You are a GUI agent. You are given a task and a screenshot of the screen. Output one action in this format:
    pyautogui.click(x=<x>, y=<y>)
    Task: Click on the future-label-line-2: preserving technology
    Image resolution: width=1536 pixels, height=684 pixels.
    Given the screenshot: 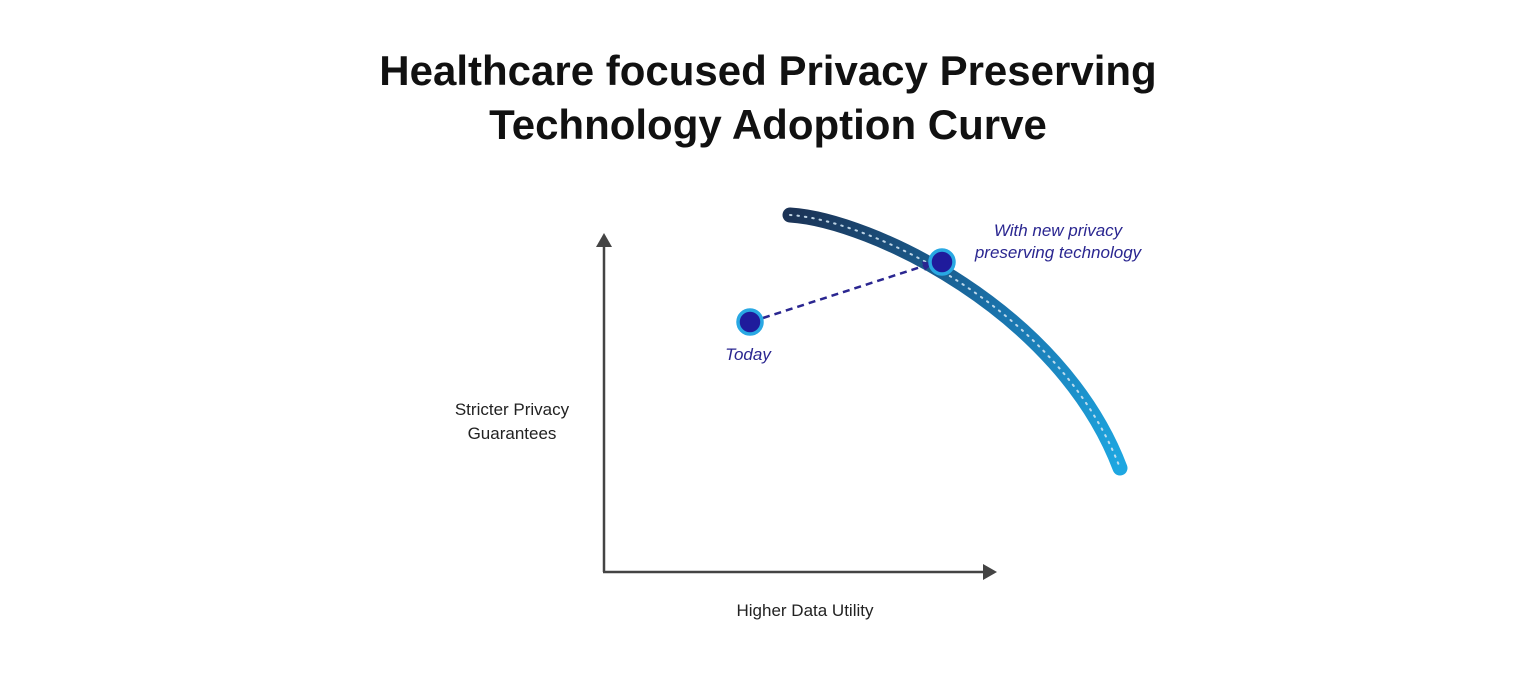 What is the action you would take?
    pyautogui.click(x=1058, y=252)
    